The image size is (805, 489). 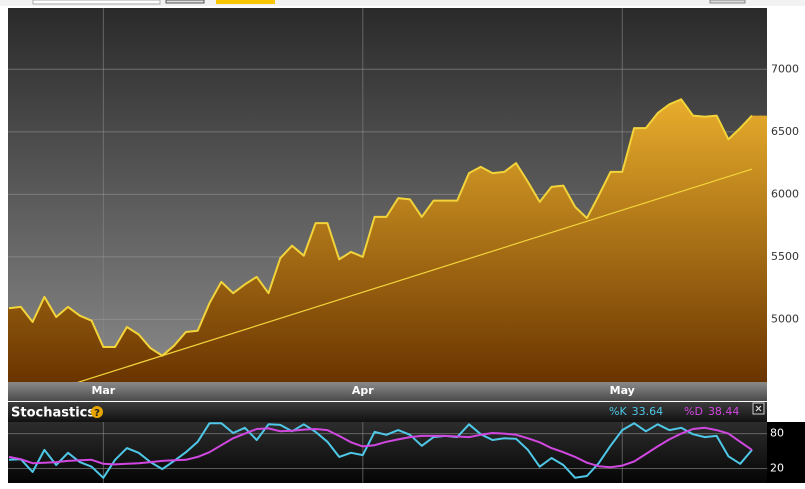 I want to click on y-tick-label: 20, so click(x=777, y=467).